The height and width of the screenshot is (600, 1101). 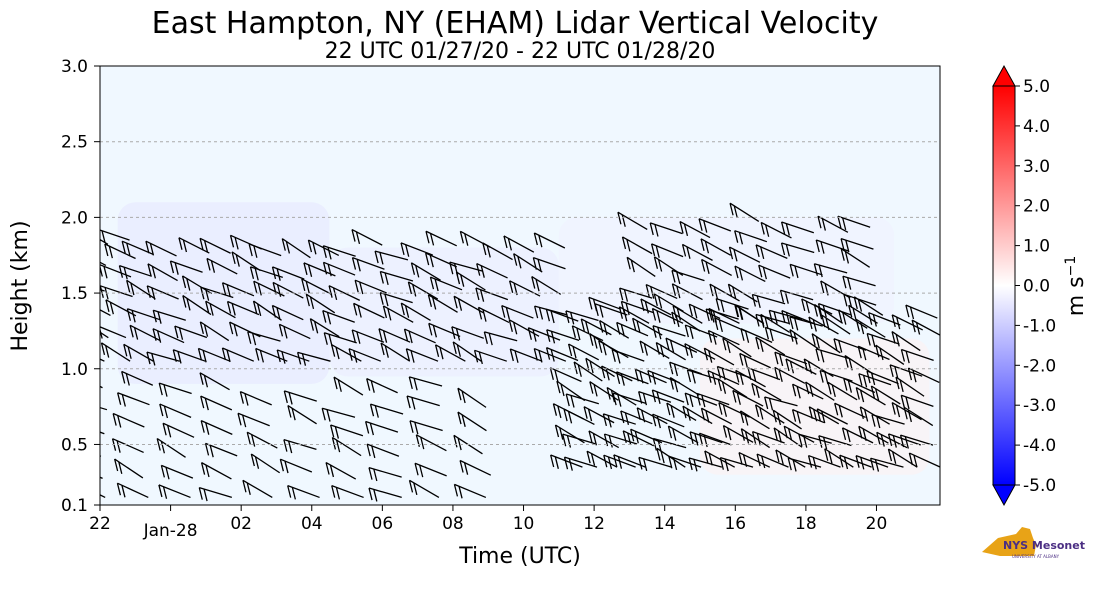 What do you see at coordinates (519, 556) in the screenshot?
I see `x-axis-label: Time (UTC)` at bounding box center [519, 556].